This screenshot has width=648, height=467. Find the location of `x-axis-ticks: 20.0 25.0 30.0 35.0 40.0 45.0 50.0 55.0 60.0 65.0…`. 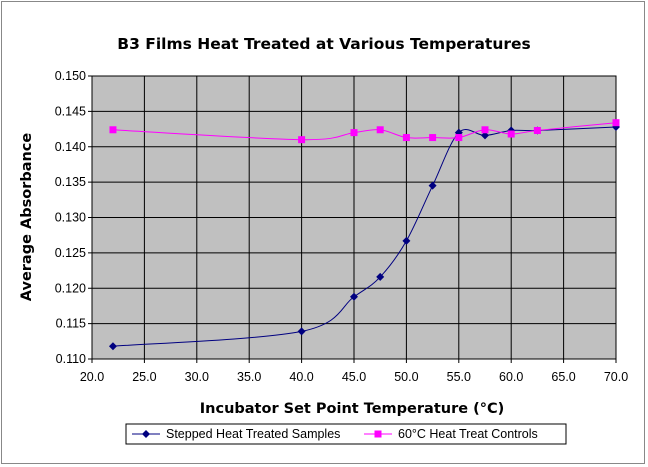

x-axis-ticks: 20.0 25.0 30.0 35.0 40.0 45.0 50.0 55.0 60.0 65.0… is located at coordinates (354, 377).